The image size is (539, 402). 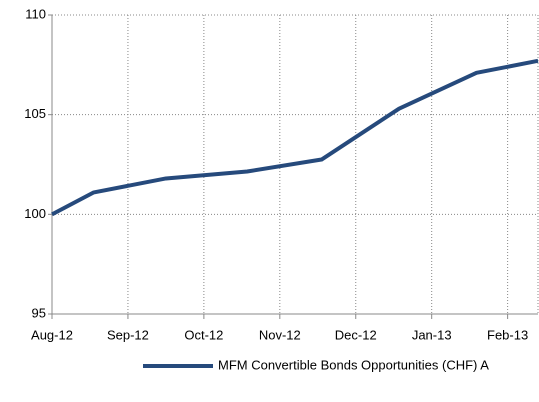 What do you see at coordinates (203, 334) in the screenshot?
I see `x-tick-label: Oct-12` at bounding box center [203, 334].